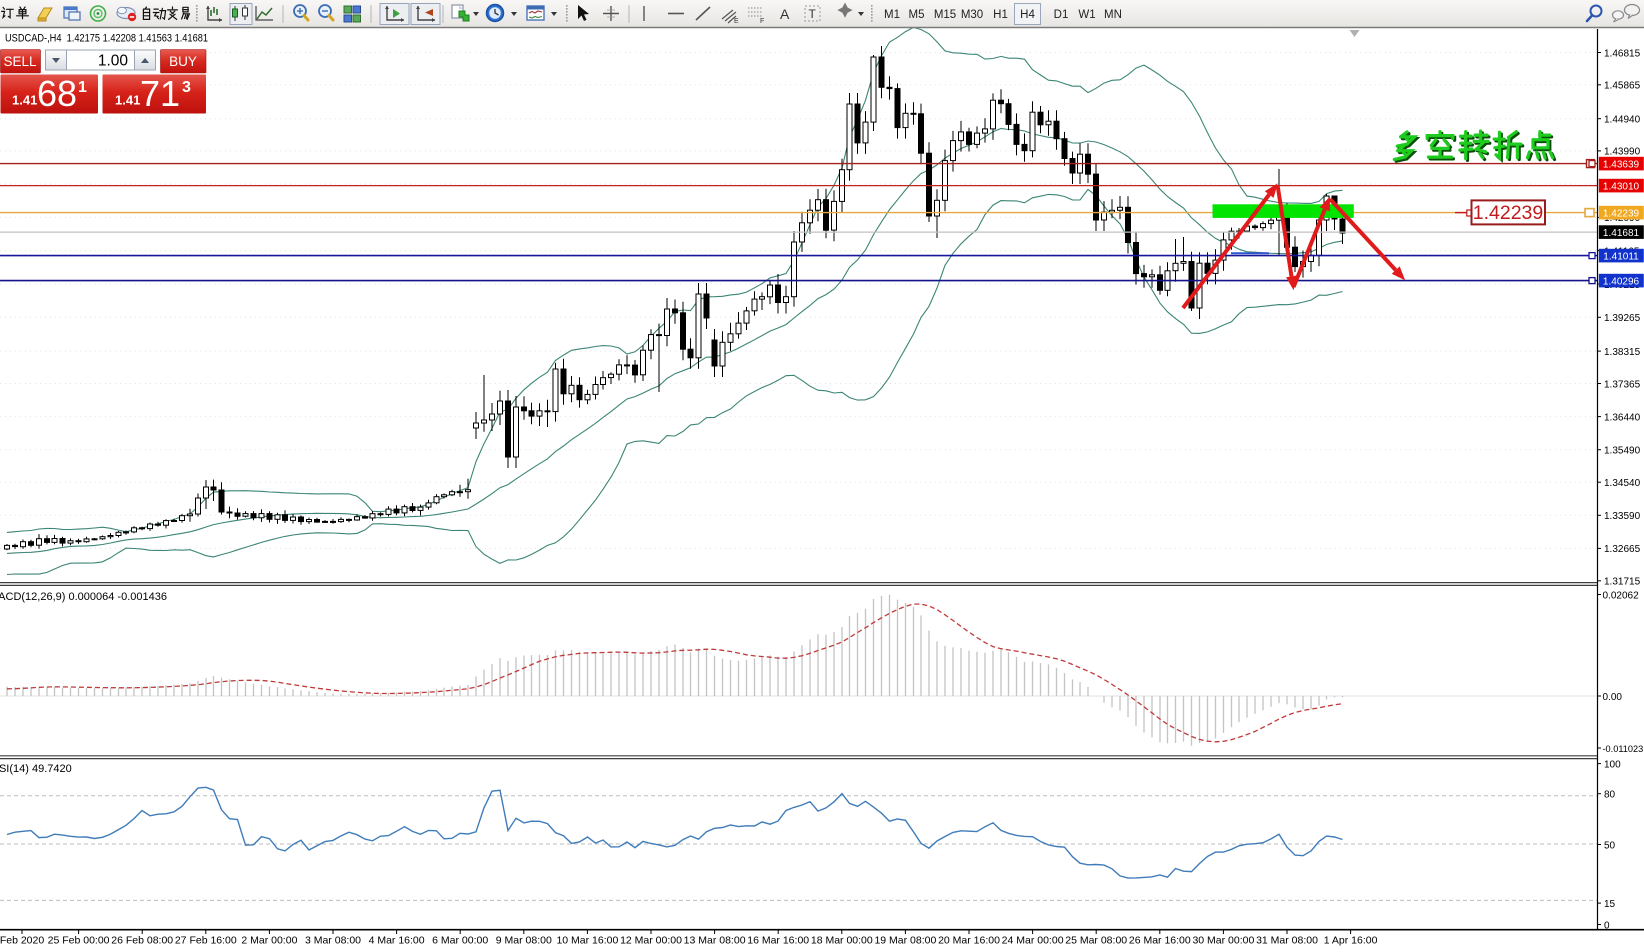 The width and height of the screenshot is (1644, 952). What do you see at coordinates (1607, 925) in the screenshot?
I see `svg-text: 0` at bounding box center [1607, 925].